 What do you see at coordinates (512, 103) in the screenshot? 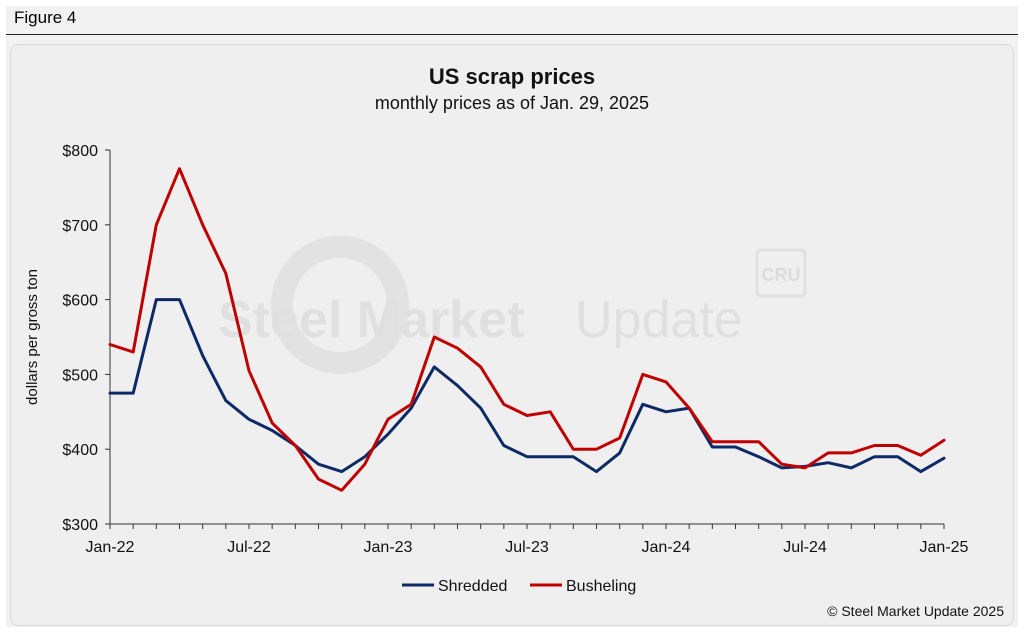
I see `chart-subtitle: monthly prices as of Jan. 29, 2025` at bounding box center [512, 103].